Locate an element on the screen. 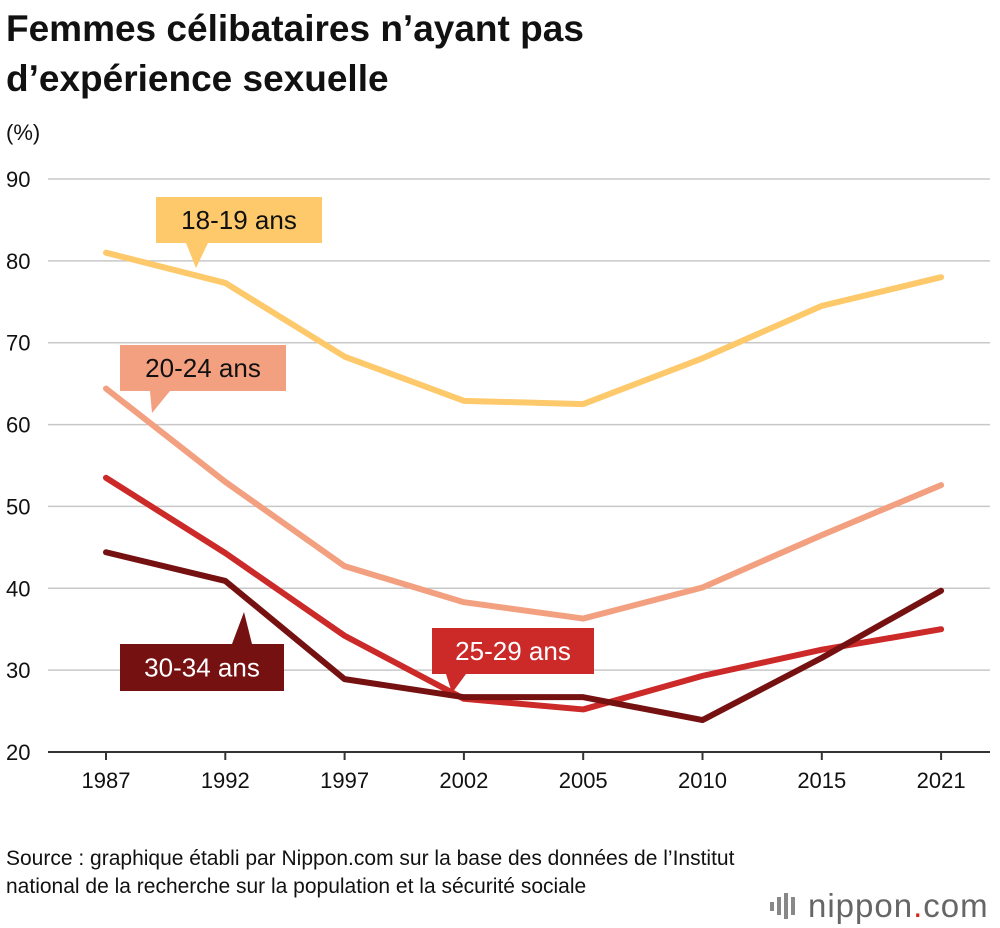 This screenshot has width=1000, height=928. series-label-pointer-30-34-ans is located at coordinates (242, 628).